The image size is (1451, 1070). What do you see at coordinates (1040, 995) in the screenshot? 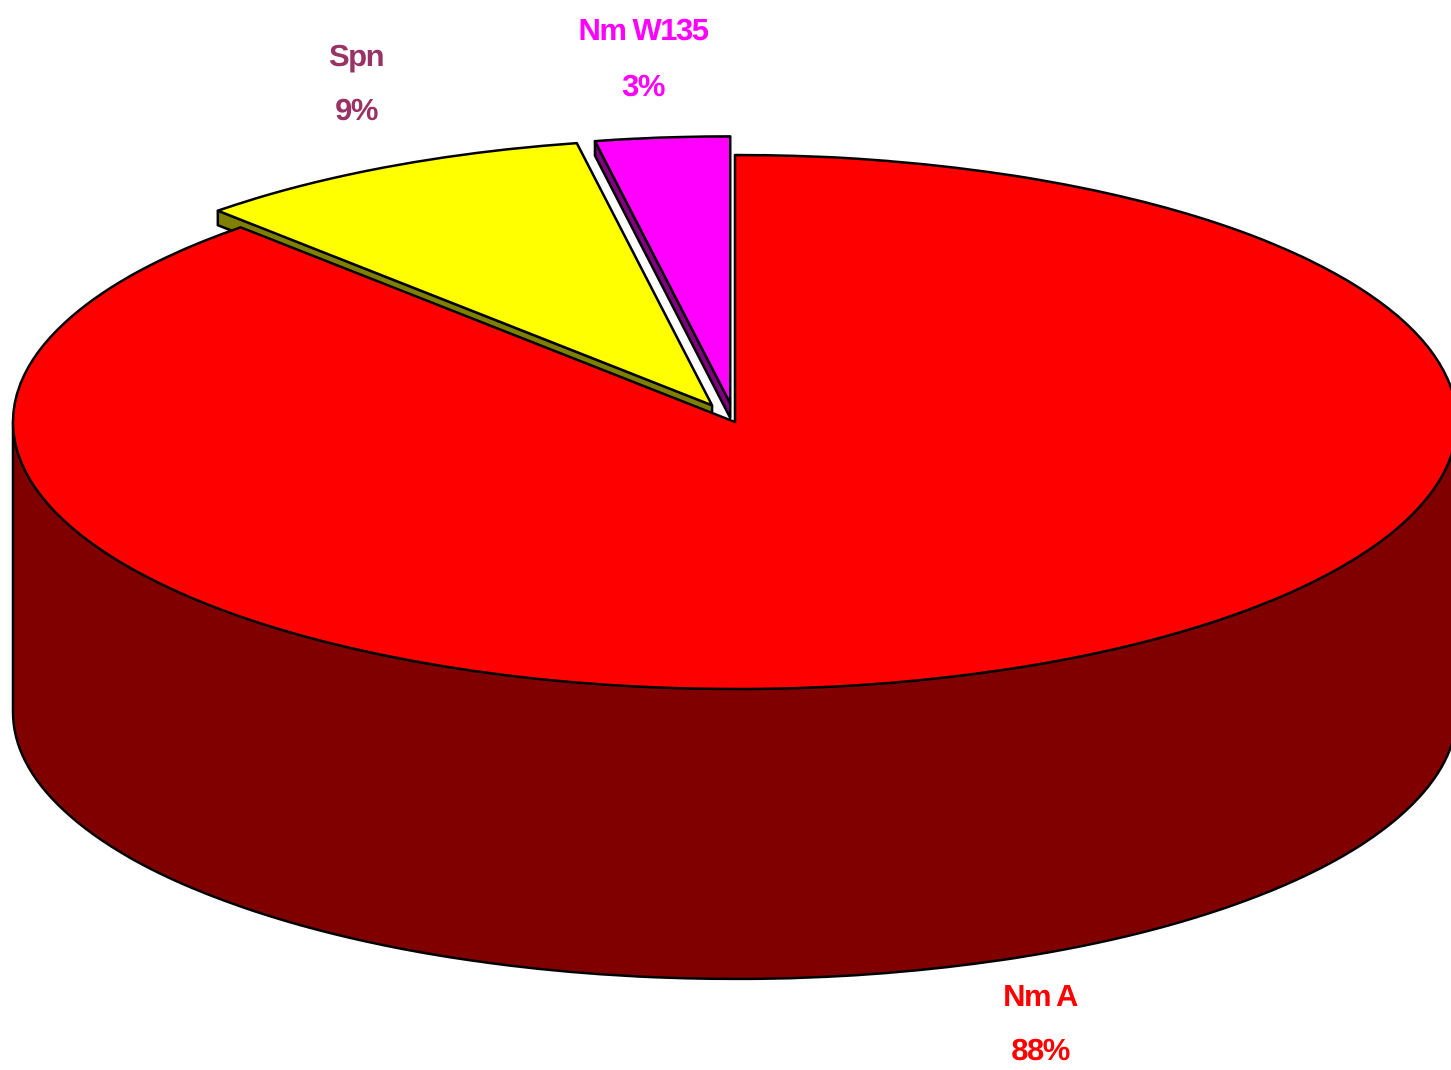
I see `category-label: Nm A` at bounding box center [1040, 995].